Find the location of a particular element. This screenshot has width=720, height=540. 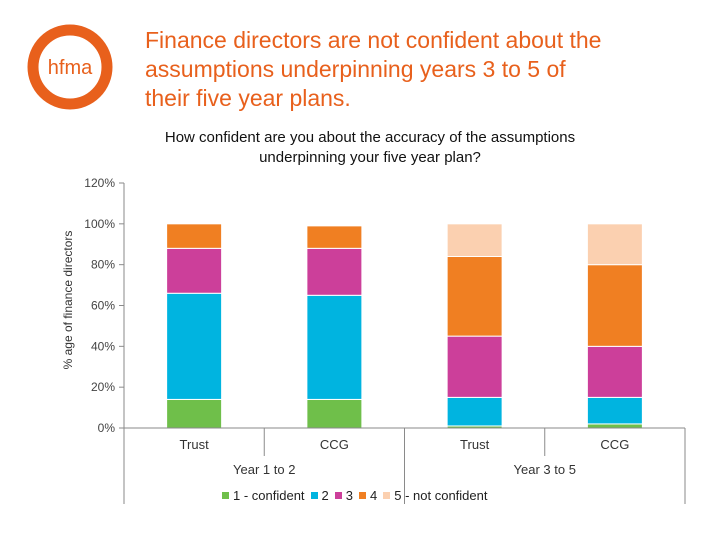

slide-title-line-2: assumptions underpinning years 3 to 5 of is located at coordinates (355, 69).